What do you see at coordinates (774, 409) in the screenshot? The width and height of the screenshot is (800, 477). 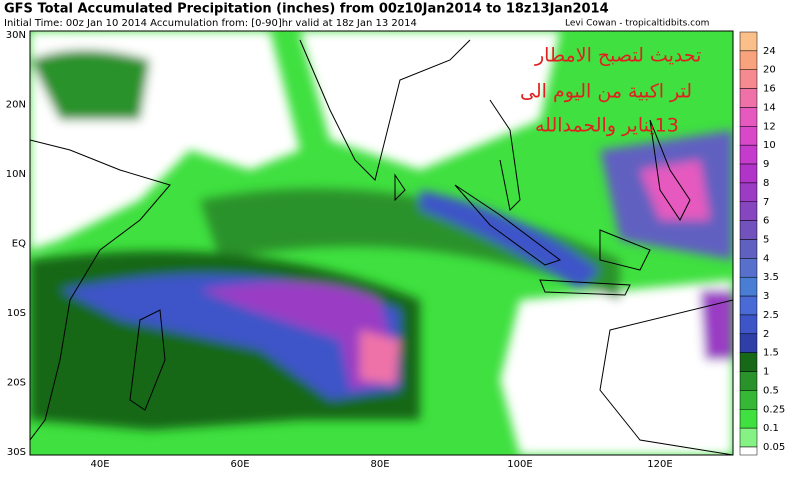 I see `colorbar-label: 0.25` at bounding box center [774, 409].